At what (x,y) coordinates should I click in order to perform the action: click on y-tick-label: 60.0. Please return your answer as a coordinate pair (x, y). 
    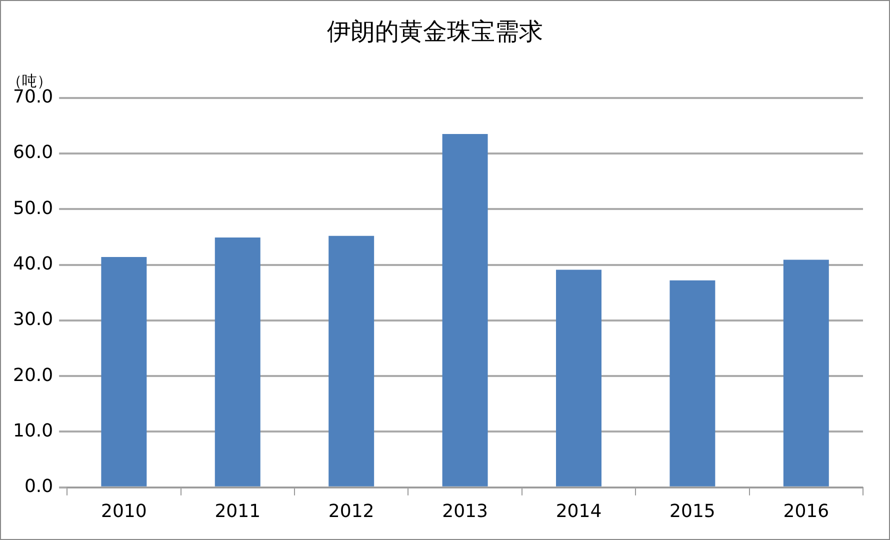
    Looking at the image, I should click on (33, 153).